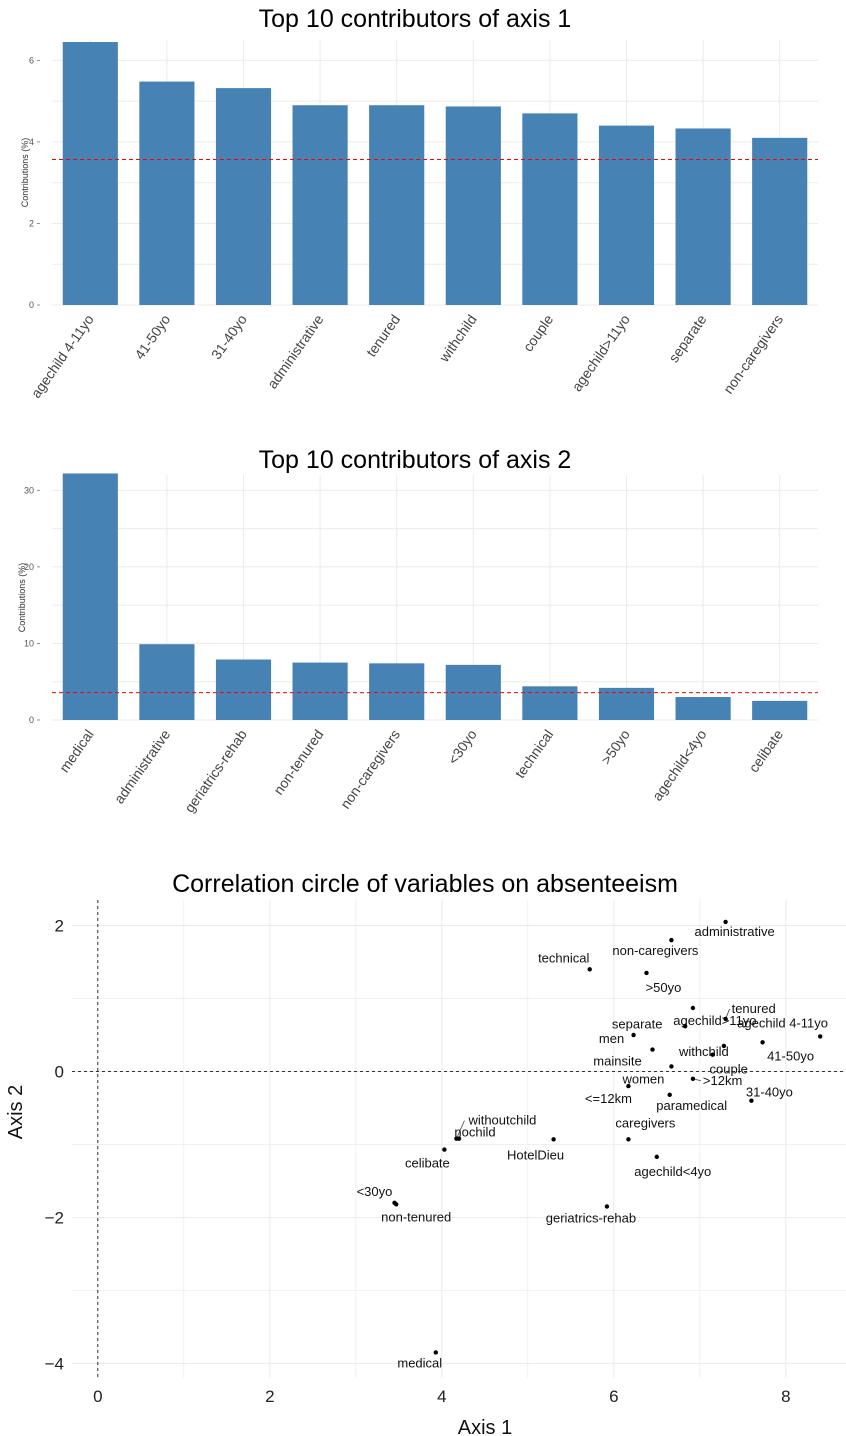 Image resolution: width=846 pixels, height=1436 pixels. What do you see at coordinates (637, 1023) in the screenshot?
I see `point-label: separate` at bounding box center [637, 1023].